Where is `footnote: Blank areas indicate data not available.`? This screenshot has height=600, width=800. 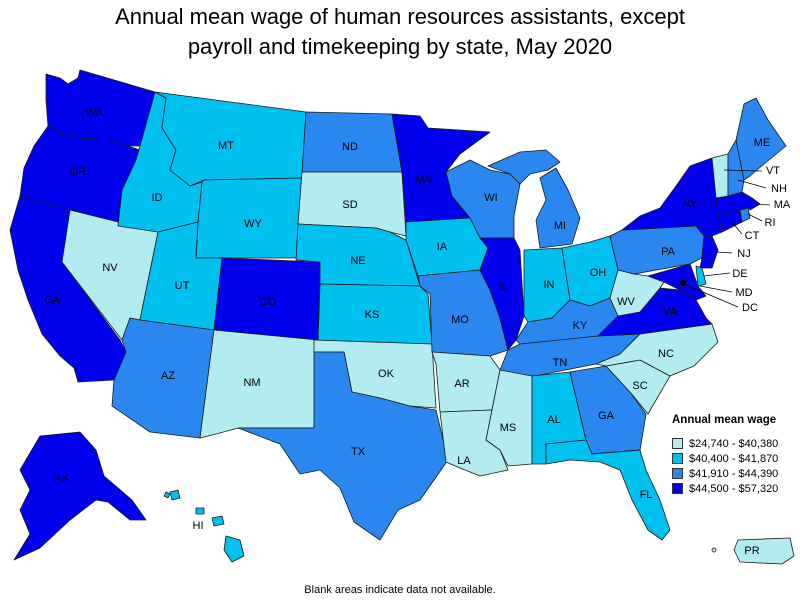
footnote: Blank areas indicate data not available. is located at coordinates (400, 590).